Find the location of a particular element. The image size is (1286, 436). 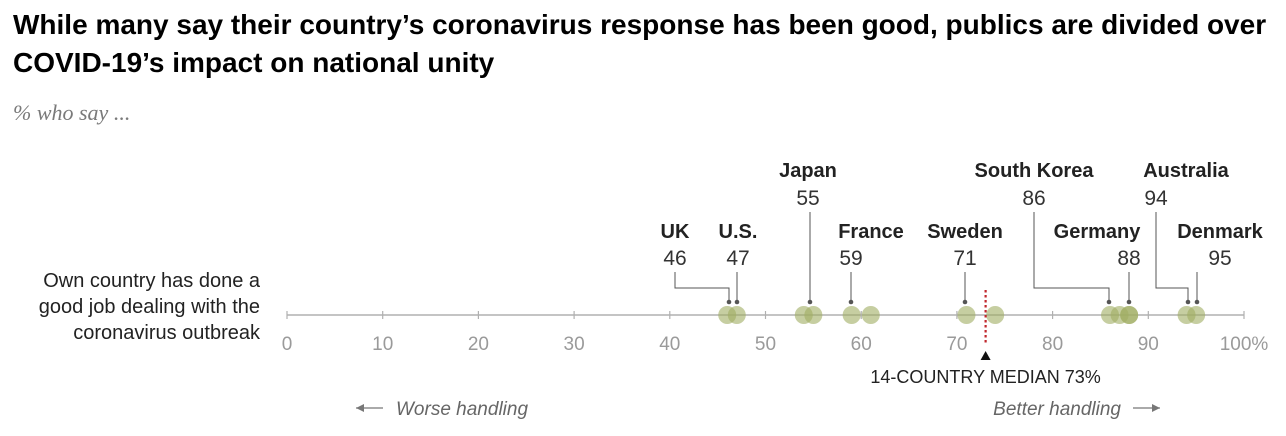

x-tick-label: 30 is located at coordinates (574, 344).